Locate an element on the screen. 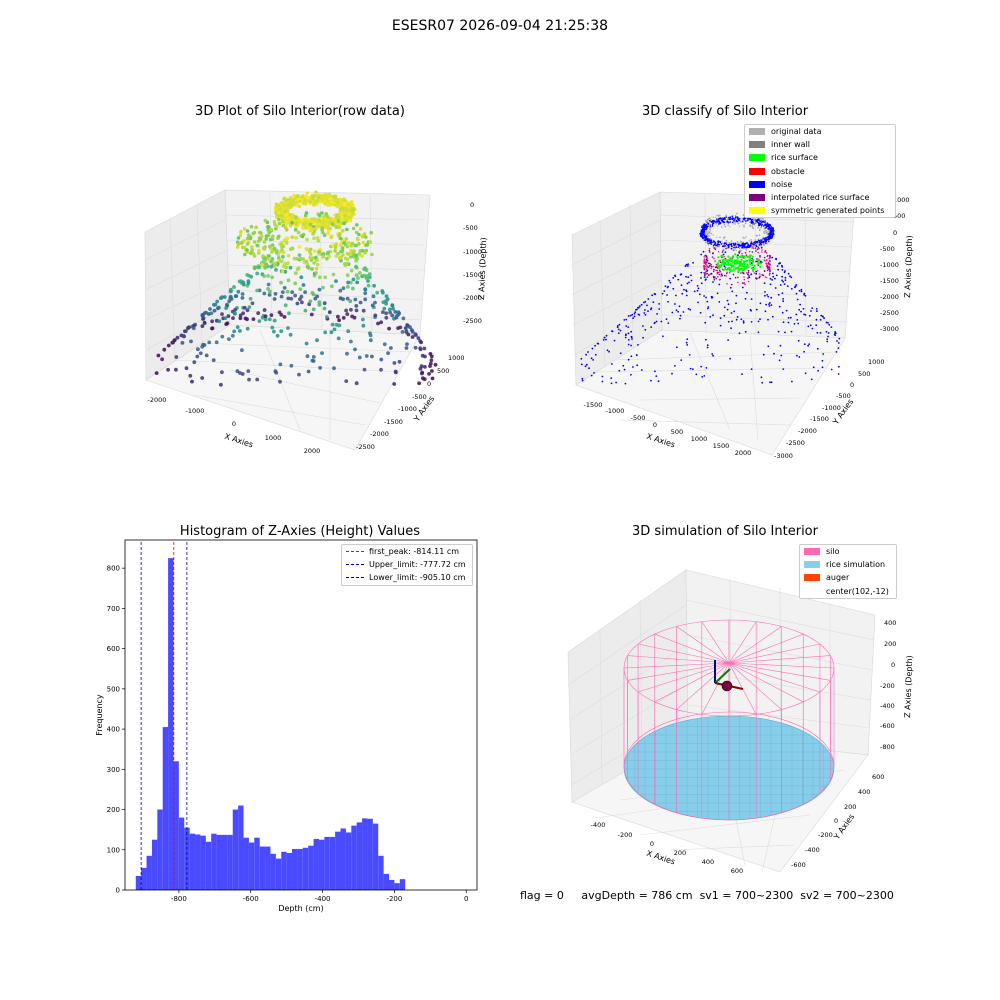  legend-entry: interpolated rice surface is located at coordinates (820, 197).